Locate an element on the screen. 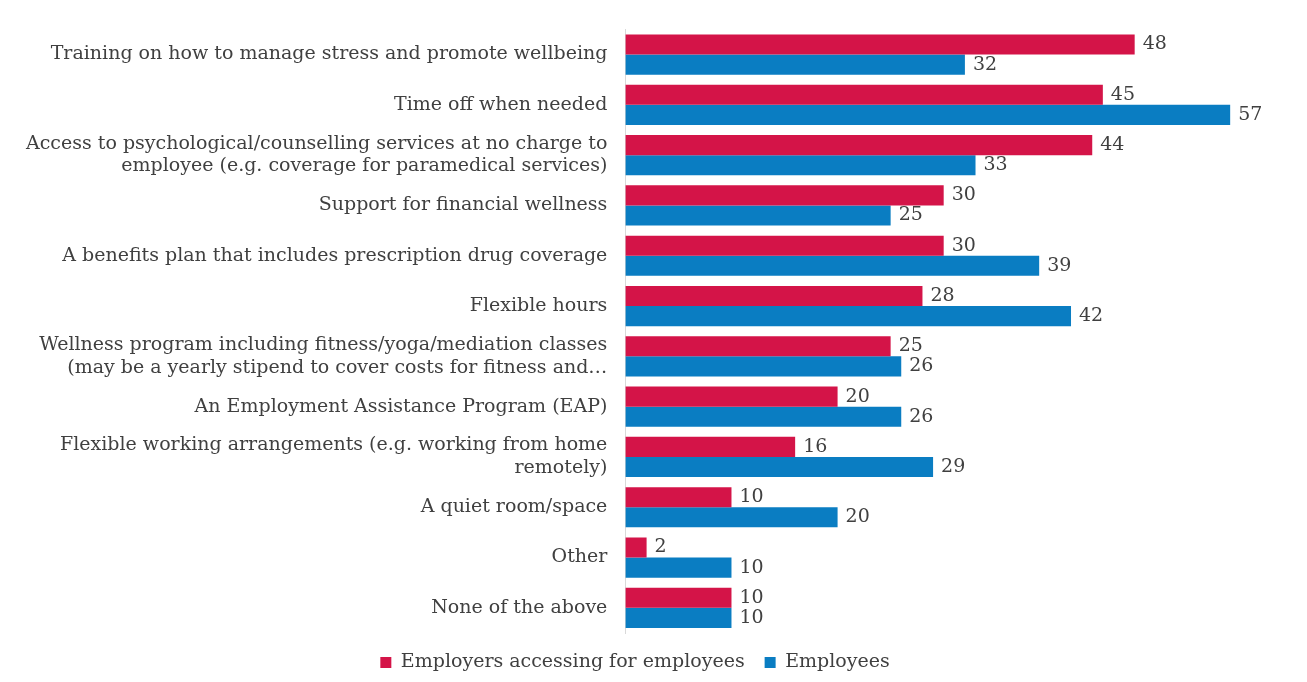 This screenshot has height=682, width=1307. y-tick-label: An Employment Assistance Program (EAP) is located at coordinates (400, 404).